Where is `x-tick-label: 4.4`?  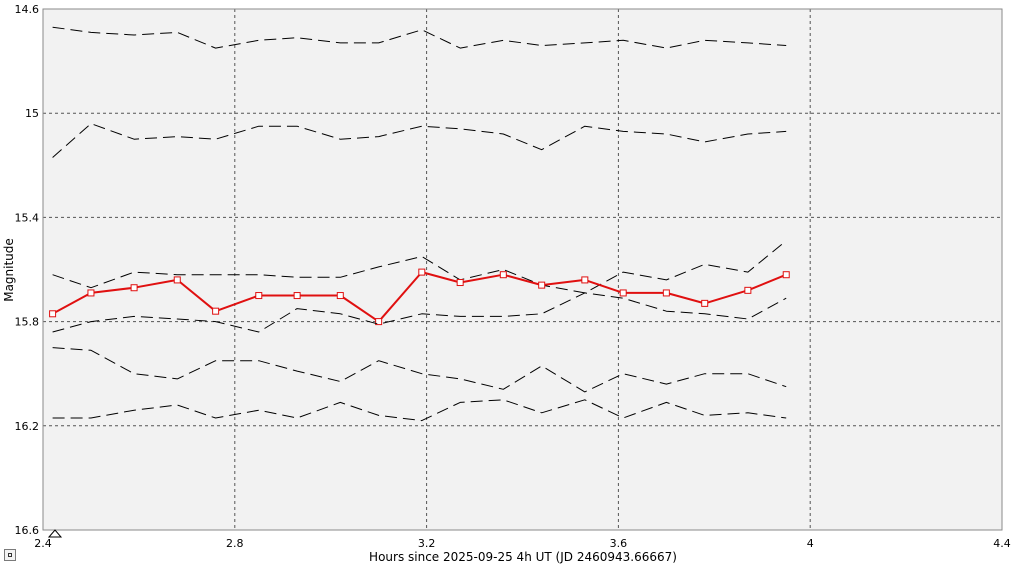 x-tick-label: 4.4 is located at coordinates (1002, 543).